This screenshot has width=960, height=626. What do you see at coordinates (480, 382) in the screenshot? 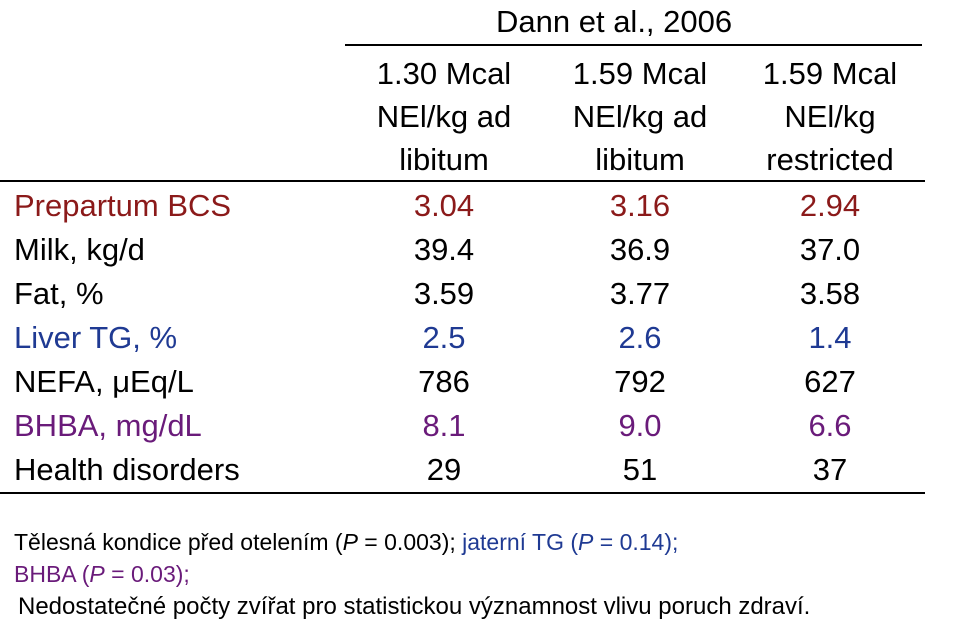
I see `table-row: NEFA, μEq/L 786 792 627` at bounding box center [480, 382].